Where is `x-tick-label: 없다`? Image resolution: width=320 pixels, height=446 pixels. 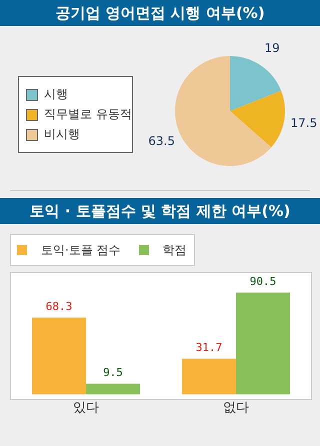 x-tick-label: 없다 is located at coordinates (236, 408).